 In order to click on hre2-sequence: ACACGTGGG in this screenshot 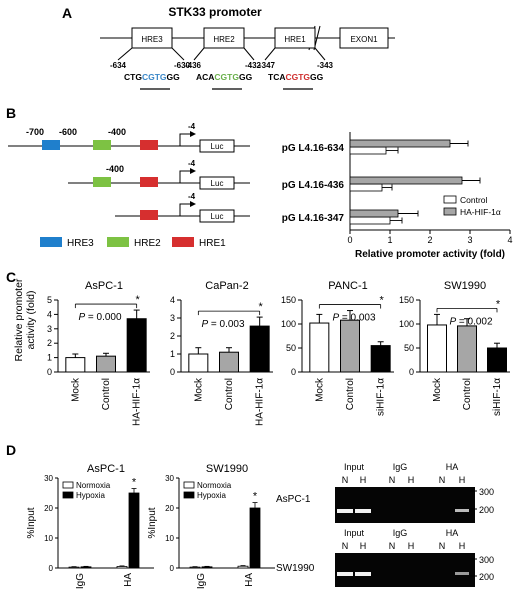, I will do `click(224, 77)`.